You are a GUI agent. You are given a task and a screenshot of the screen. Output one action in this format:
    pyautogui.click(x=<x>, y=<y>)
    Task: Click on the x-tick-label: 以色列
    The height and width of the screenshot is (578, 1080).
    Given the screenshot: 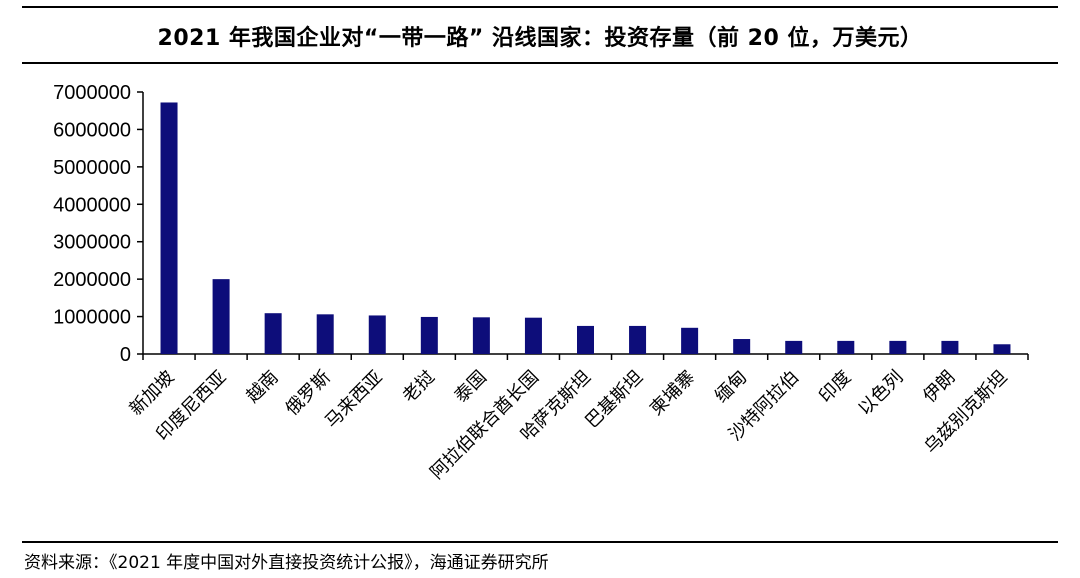 What is the action you would take?
    pyautogui.click(x=880, y=393)
    